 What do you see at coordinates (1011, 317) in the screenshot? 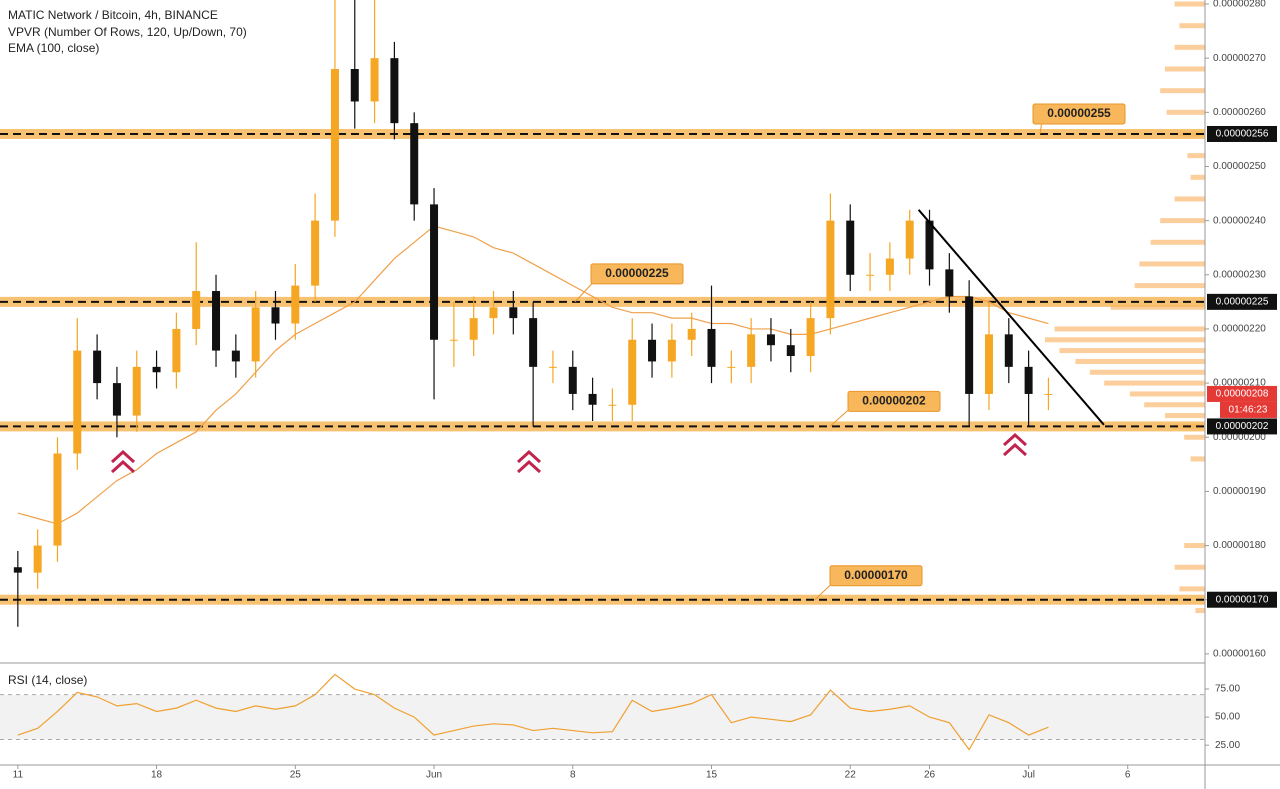
I see `trendline` at bounding box center [1011, 317].